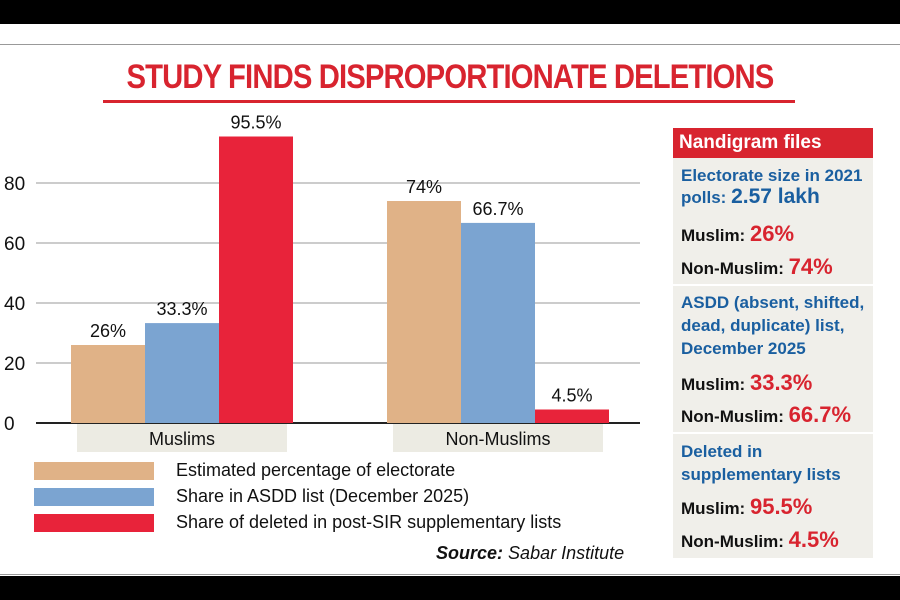  Describe the element at coordinates (713, 384) in the screenshot. I see `asdd-muslim-label: Muslim:` at that location.